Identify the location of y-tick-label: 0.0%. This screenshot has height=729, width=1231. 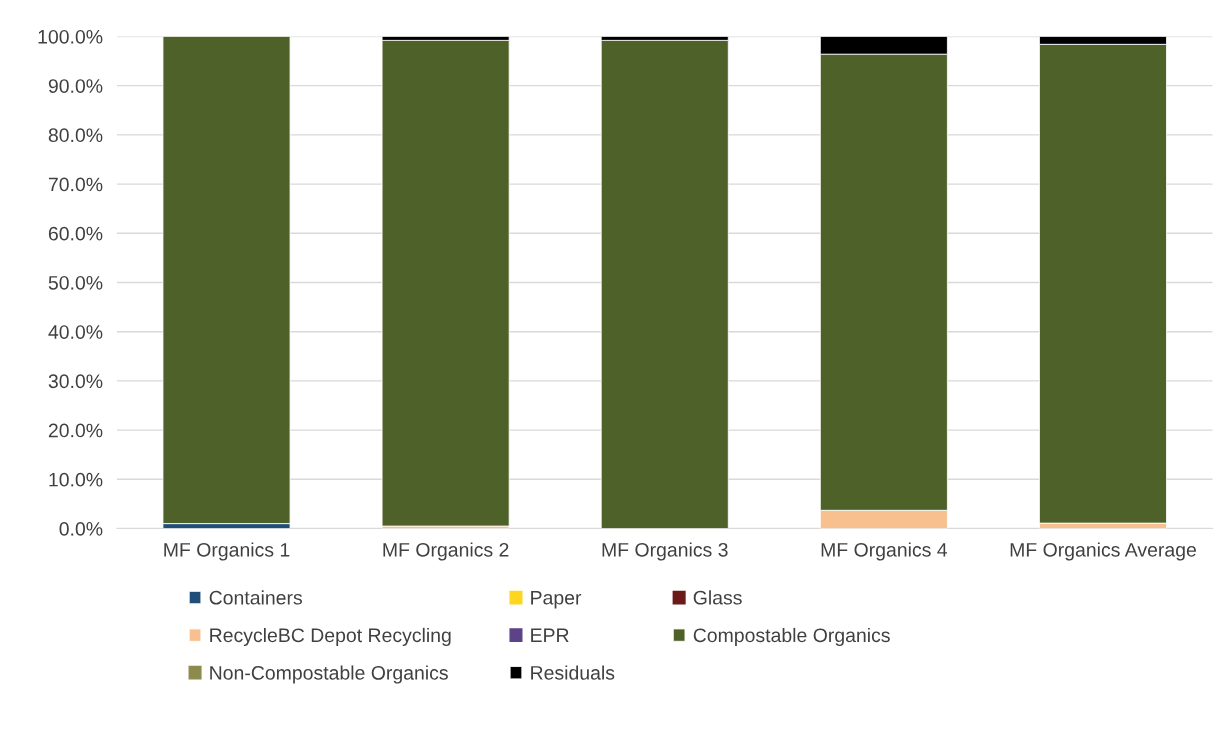
(81, 528).